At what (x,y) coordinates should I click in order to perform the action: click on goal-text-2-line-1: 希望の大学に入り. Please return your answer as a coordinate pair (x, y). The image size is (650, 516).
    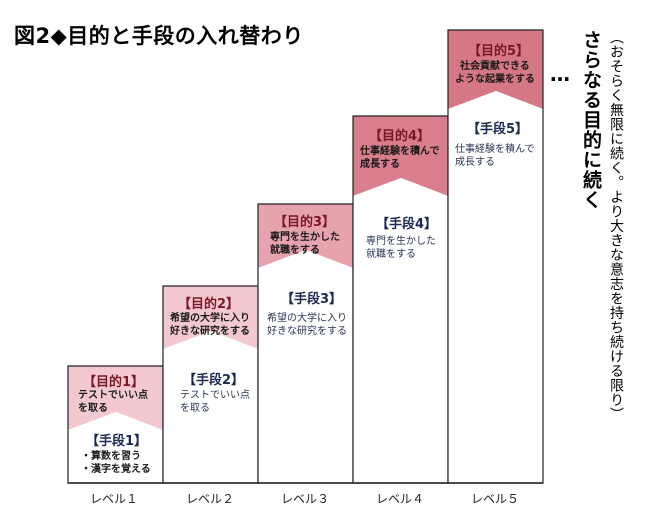
    Looking at the image, I should click on (210, 318).